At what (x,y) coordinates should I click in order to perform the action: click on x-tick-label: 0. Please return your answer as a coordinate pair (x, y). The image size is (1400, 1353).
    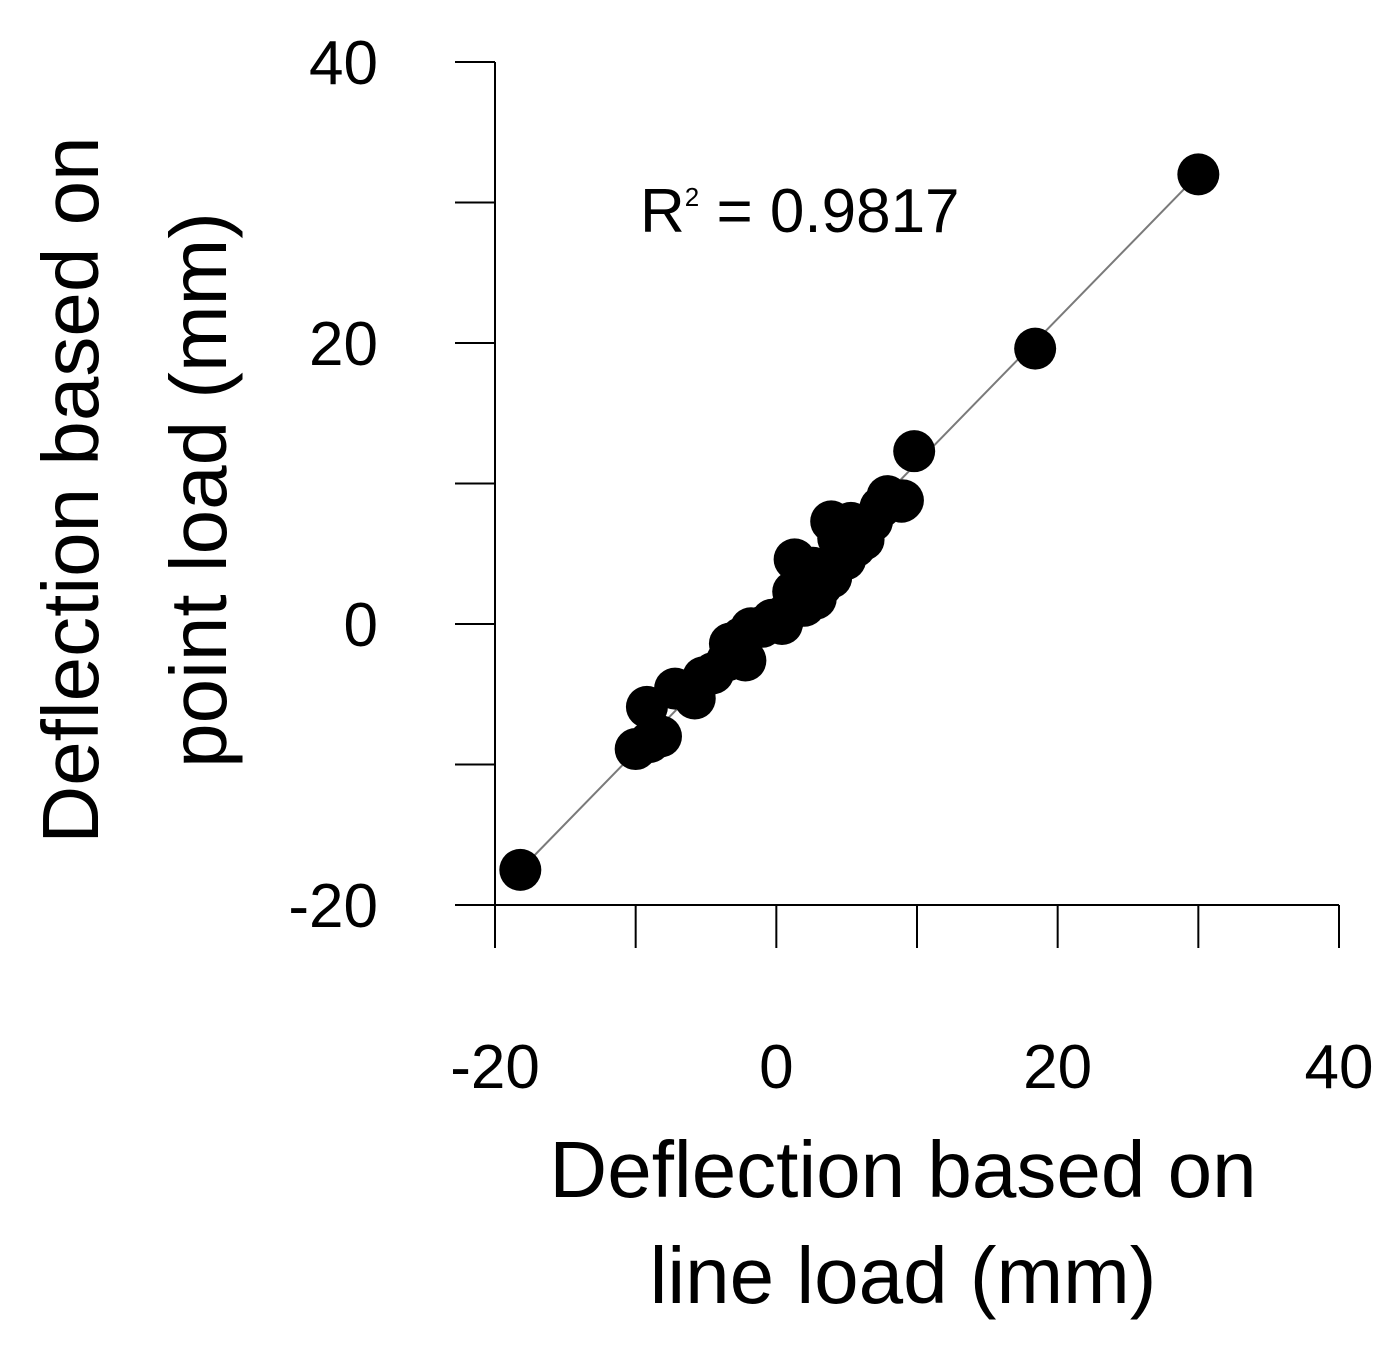
    Looking at the image, I should click on (776, 1067).